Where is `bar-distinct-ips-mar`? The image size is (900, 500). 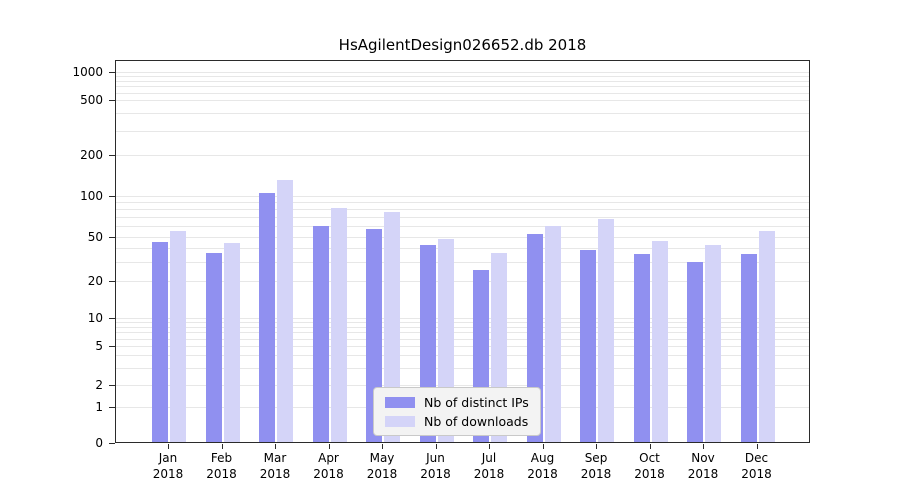
bar-distinct-ips-mar is located at coordinates (267, 317).